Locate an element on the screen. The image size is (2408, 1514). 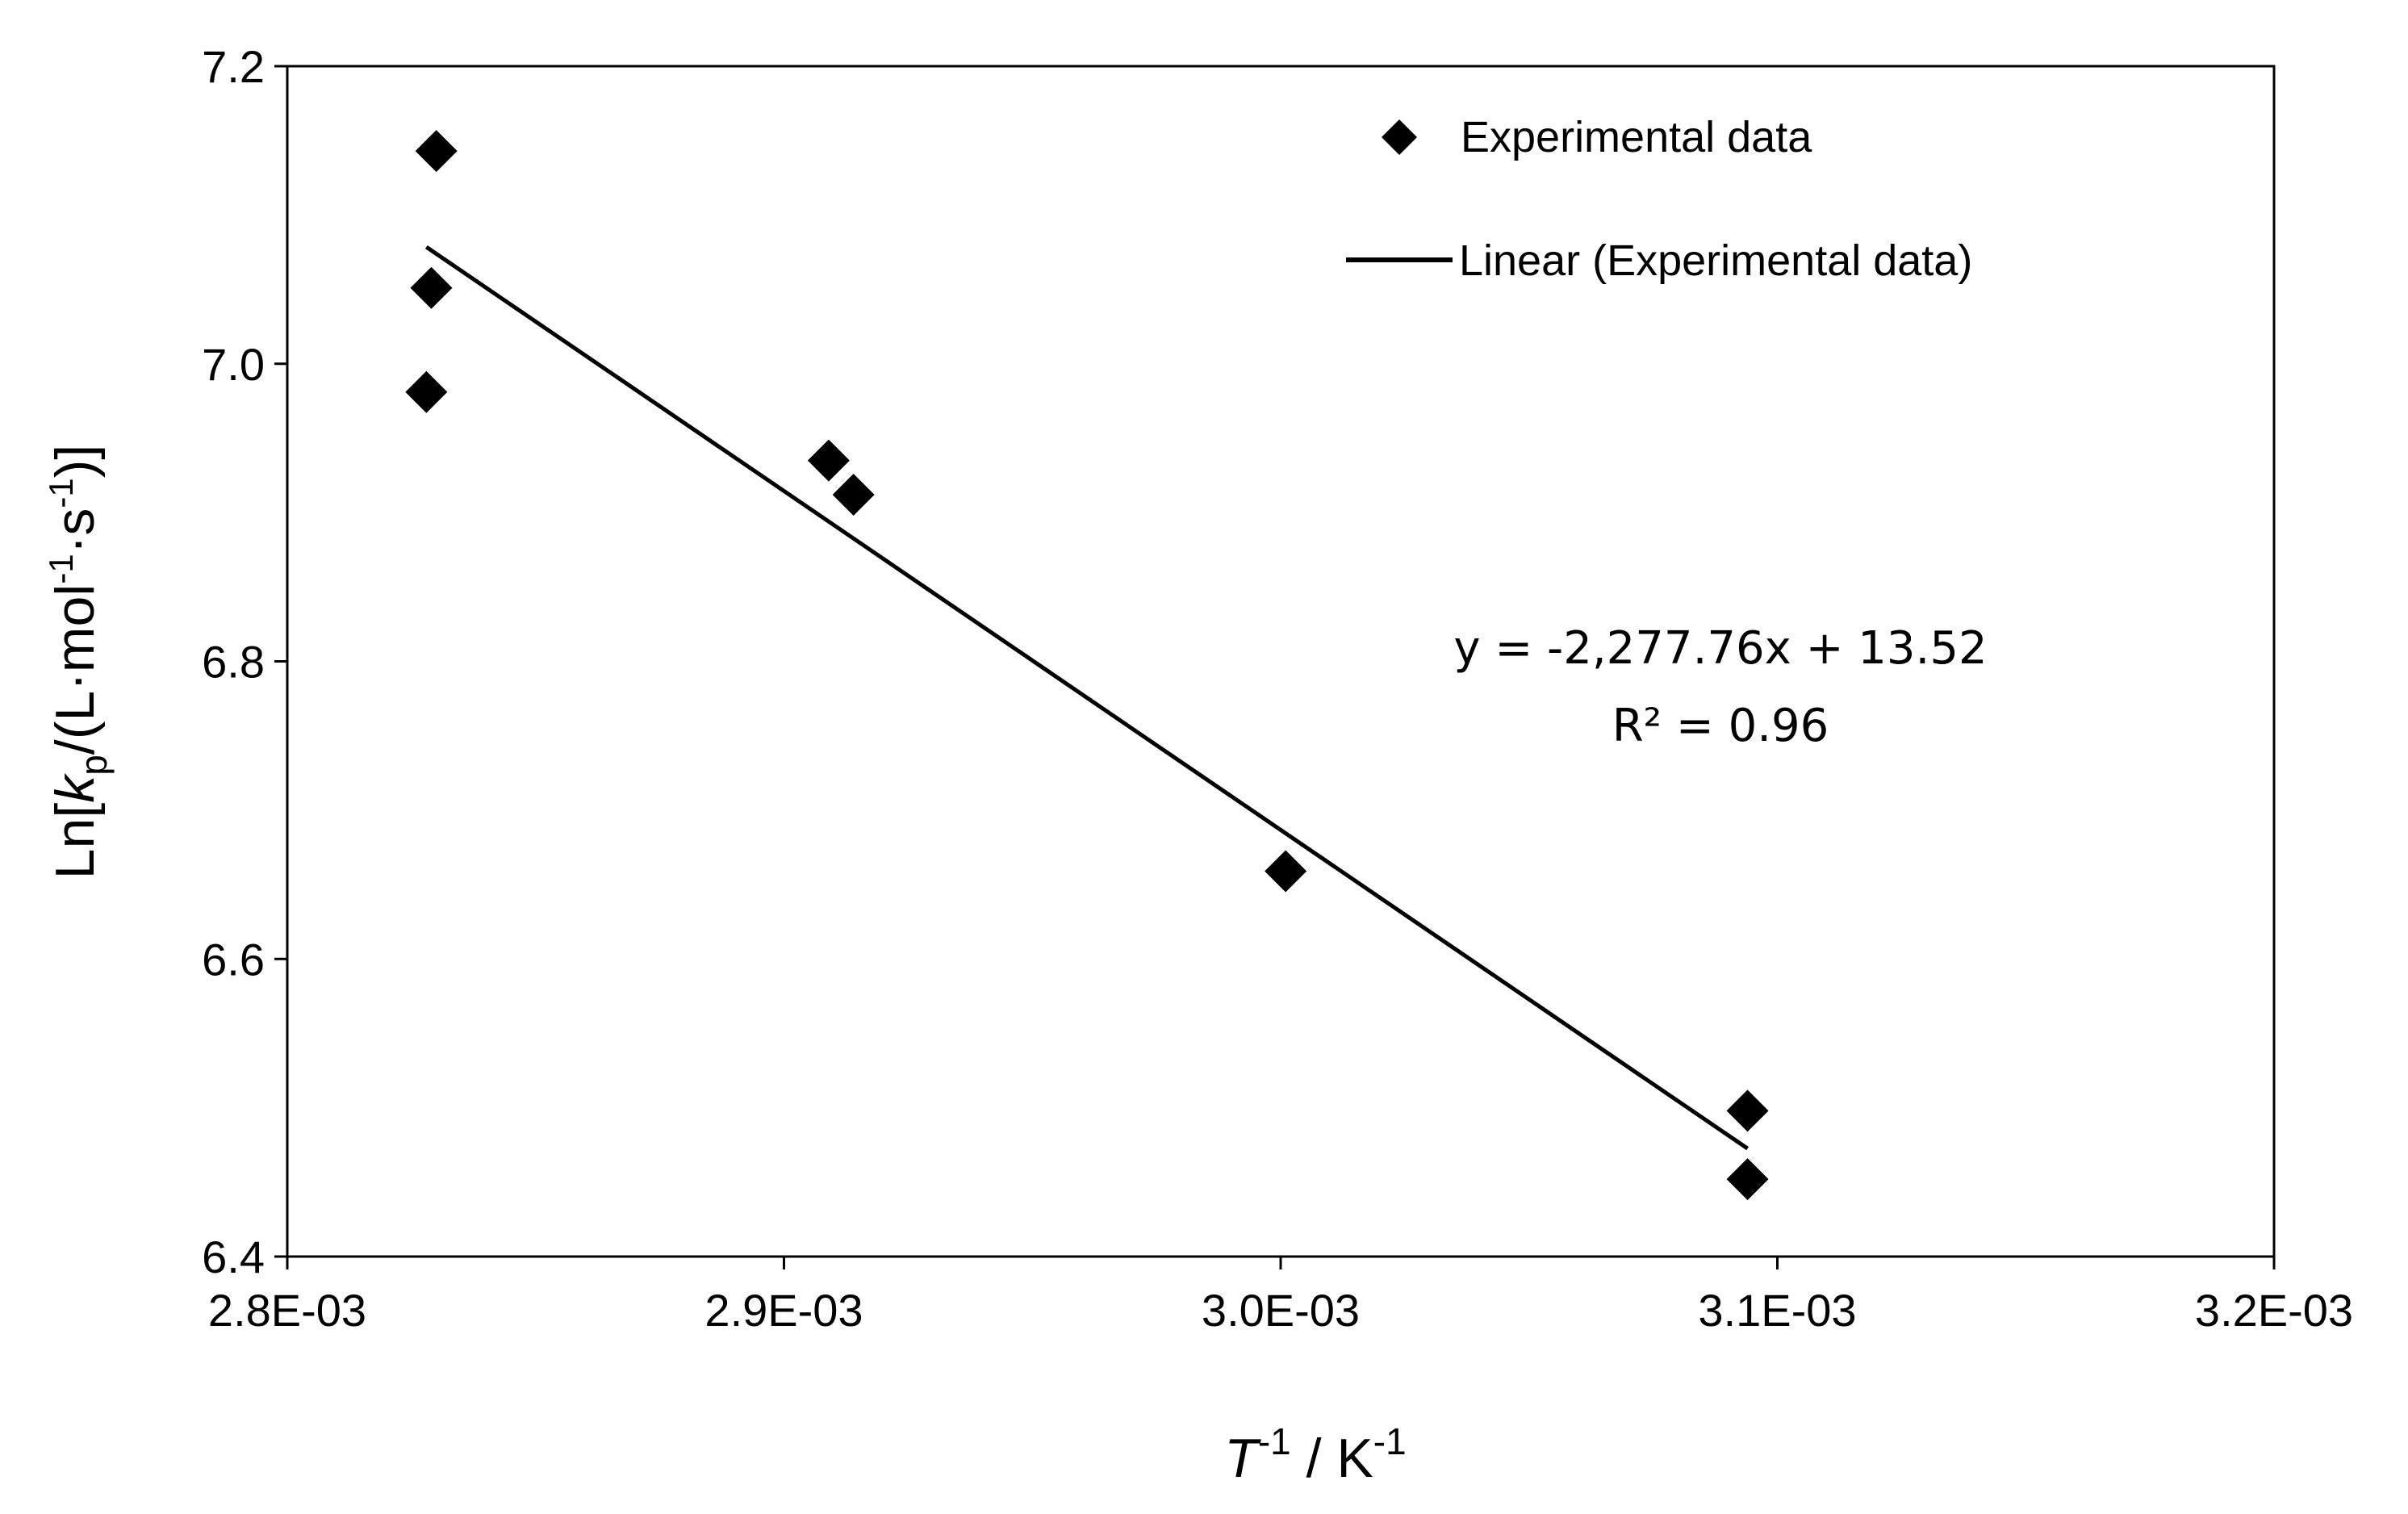
legend-label-linear: Linear (Experimental data) is located at coordinates (1715, 260).